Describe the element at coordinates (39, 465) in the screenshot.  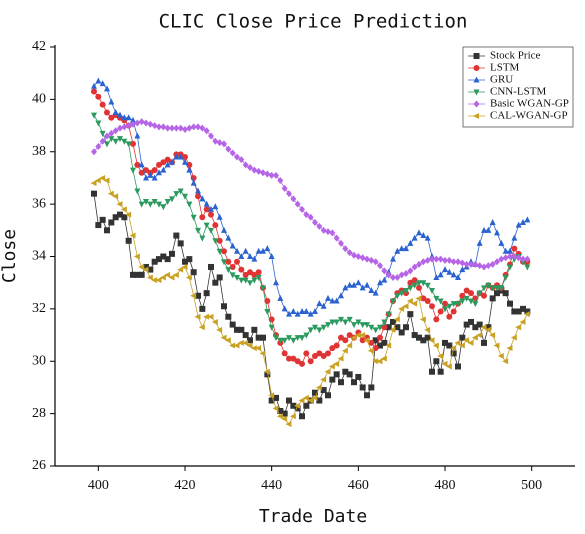
I see `y-tick-label: 26` at that location.